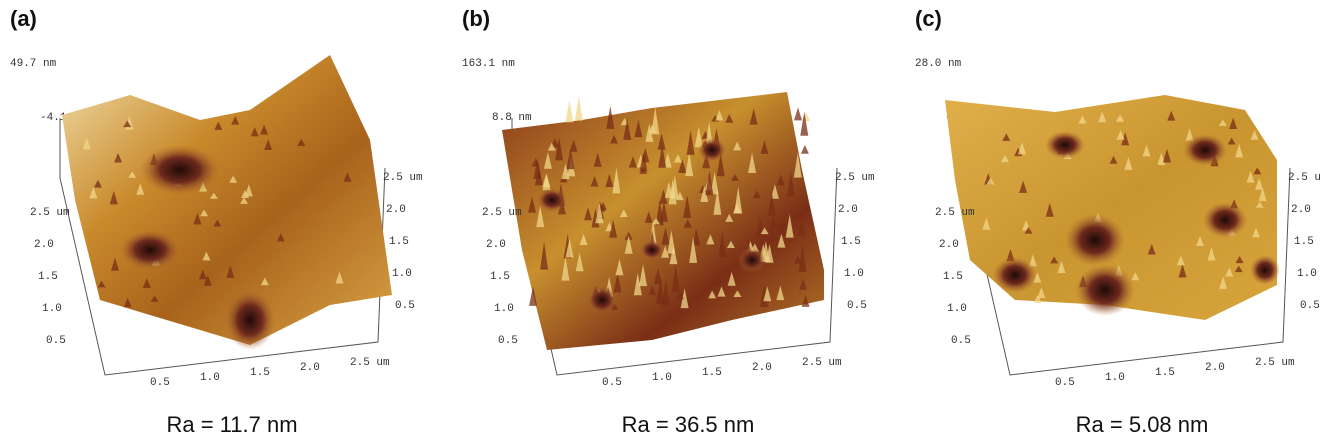 The height and width of the screenshot is (441, 1320). What do you see at coordinates (231, 424) in the screenshot?
I see `caption: Ra = 11.7 nm` at bounding box center [231, 424].